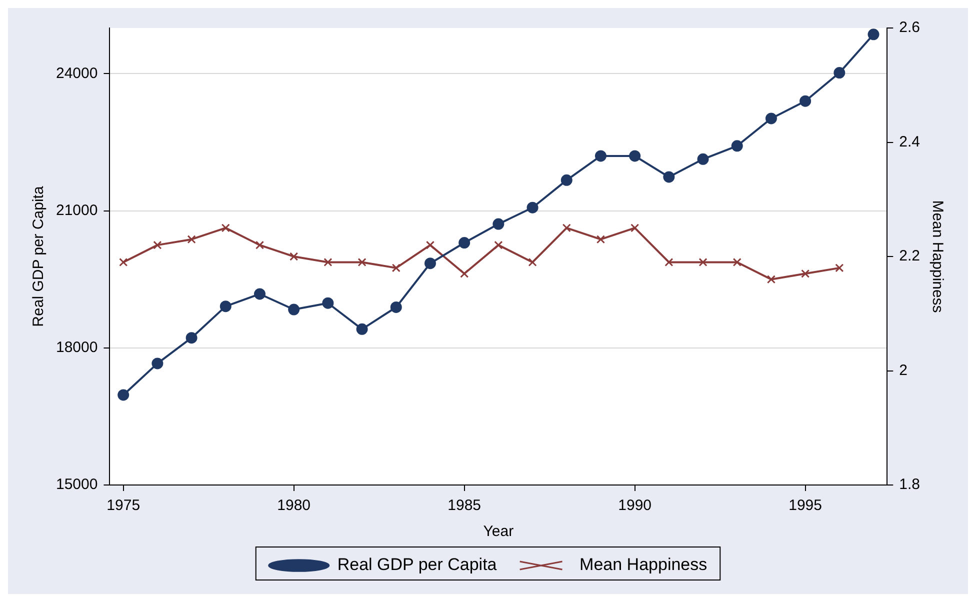 This screenshot has height=602, width=976. I want to click on y2-tick-label: 2.6, so click(909, 27).